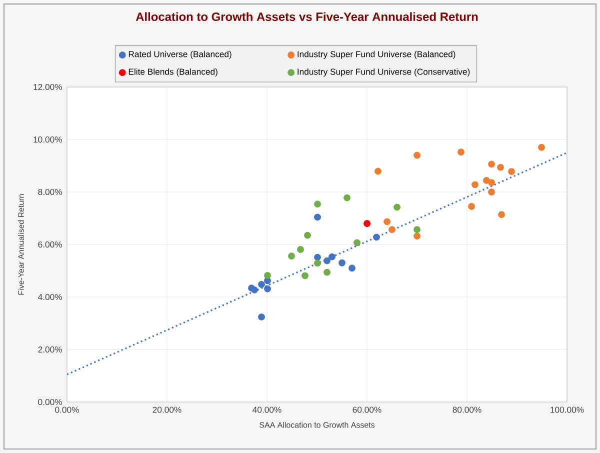 Image resolution: width=600 pixels, height=453 pixels. What do you see at coordinates (167, 409) in the screenshot?
I see `x-tick-label: 20.00%` at bounding box center [167, 409].